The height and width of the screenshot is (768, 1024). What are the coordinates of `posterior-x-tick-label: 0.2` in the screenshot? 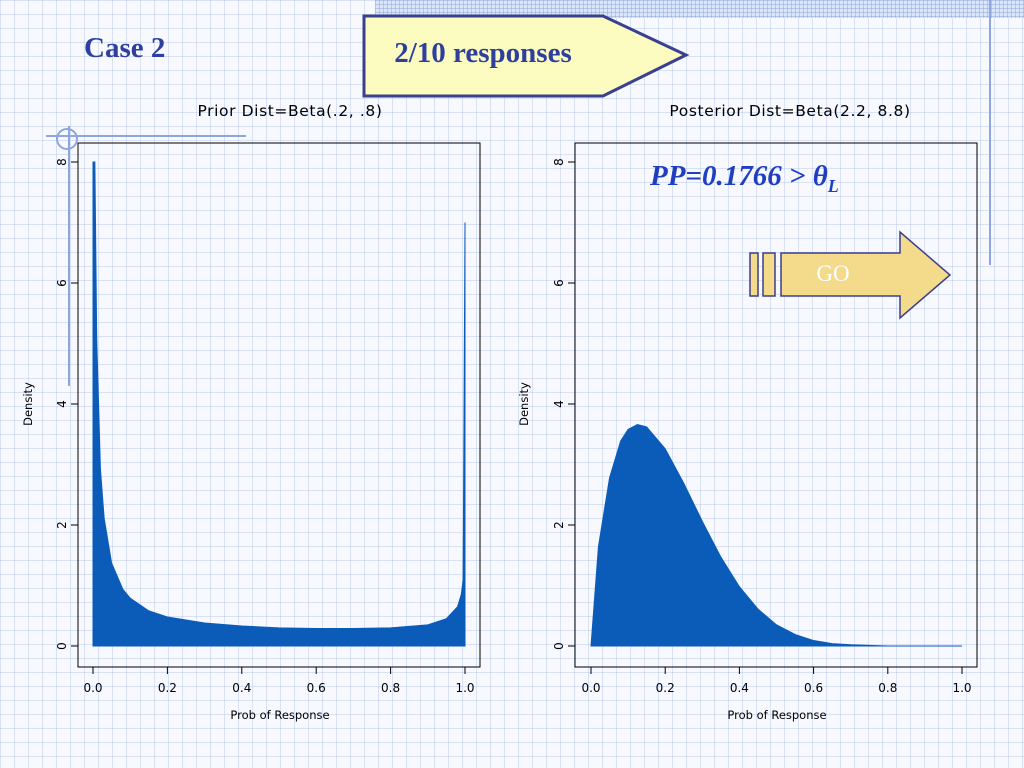 It's located at (665, 688).